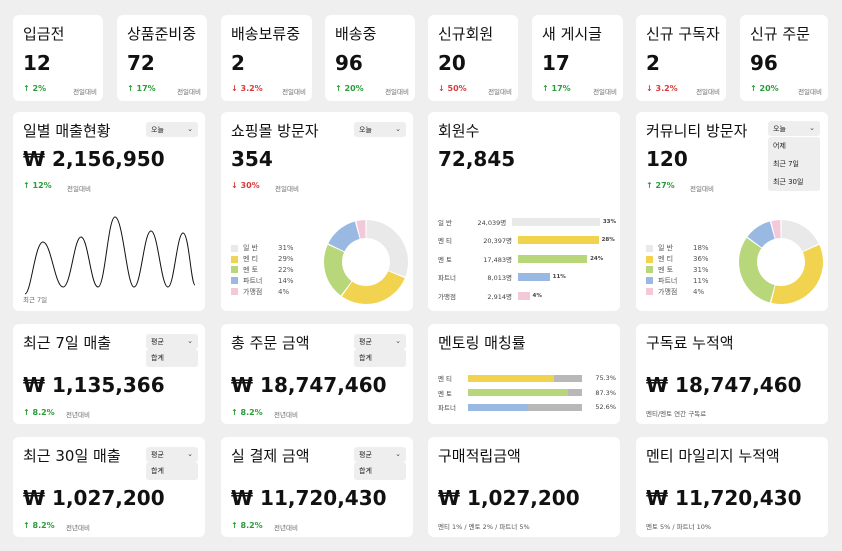  I want to click on member-row: 파트너 8,013명 11%, so click(527, 277).